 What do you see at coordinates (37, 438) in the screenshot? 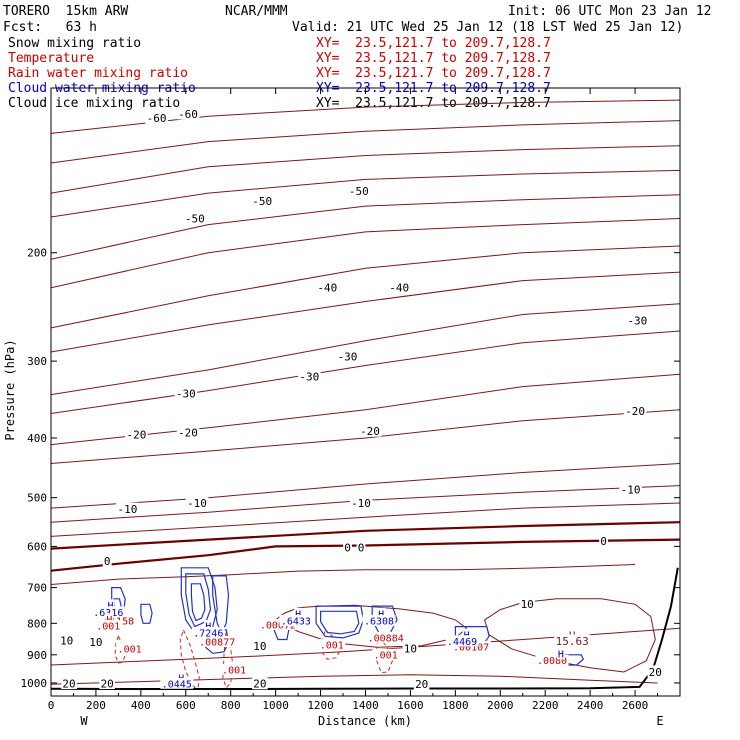
I see `y-tick-label: 400` at bounding box center [37, 438].